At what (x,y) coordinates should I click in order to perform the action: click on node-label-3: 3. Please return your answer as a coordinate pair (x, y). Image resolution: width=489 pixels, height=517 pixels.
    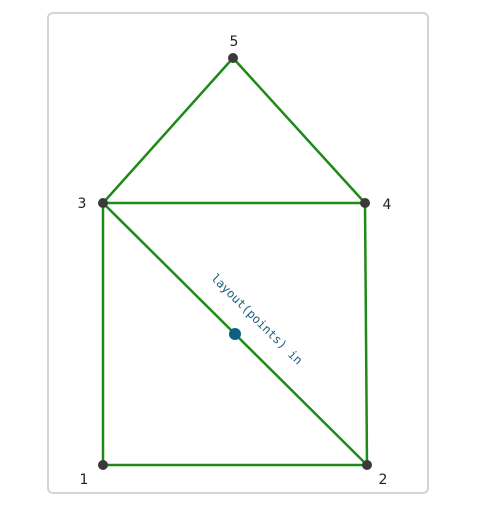
    Looking at the image, I should click on (82, 204).